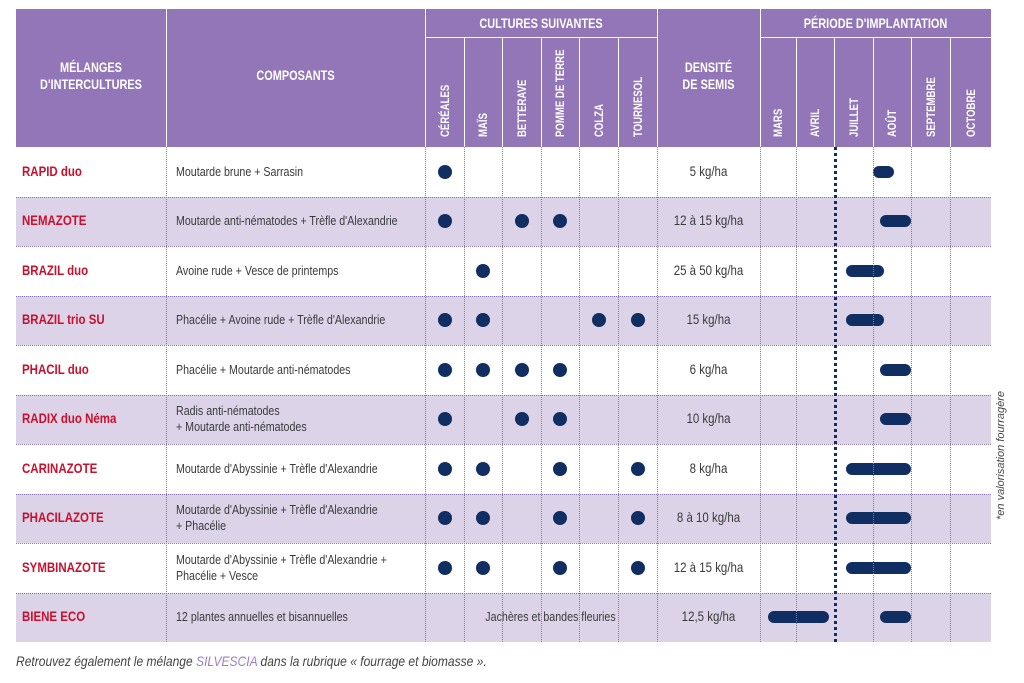  What do you see at coordinates (815, 122) in the screenshot?
I see `mois-label-1: AVRIL` at bounding box center [815, 122].